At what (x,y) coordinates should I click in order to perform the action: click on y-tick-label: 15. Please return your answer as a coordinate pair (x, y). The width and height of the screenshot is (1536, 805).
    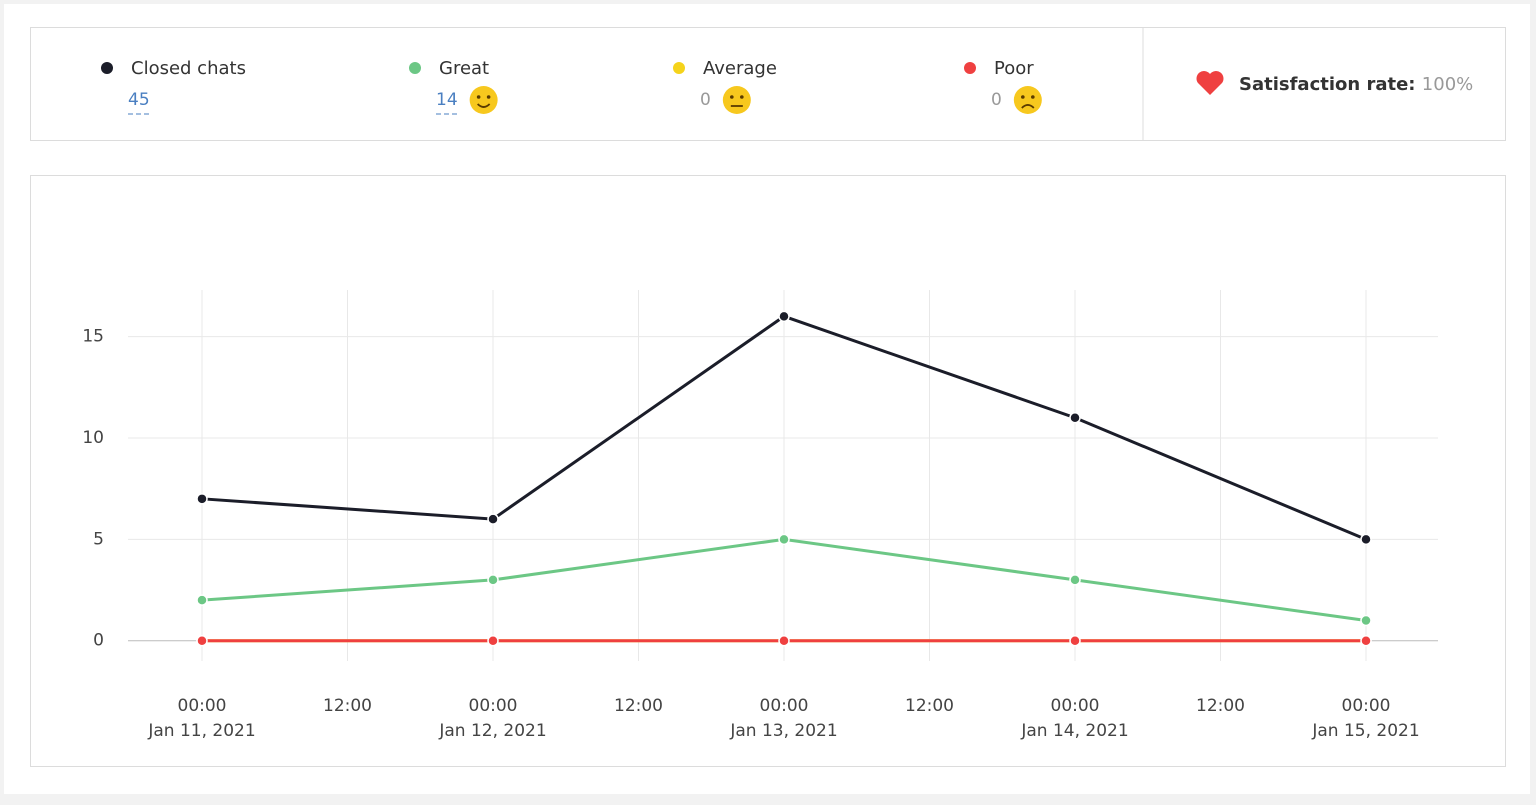
    Looking at the image, I should click on (93, 337).